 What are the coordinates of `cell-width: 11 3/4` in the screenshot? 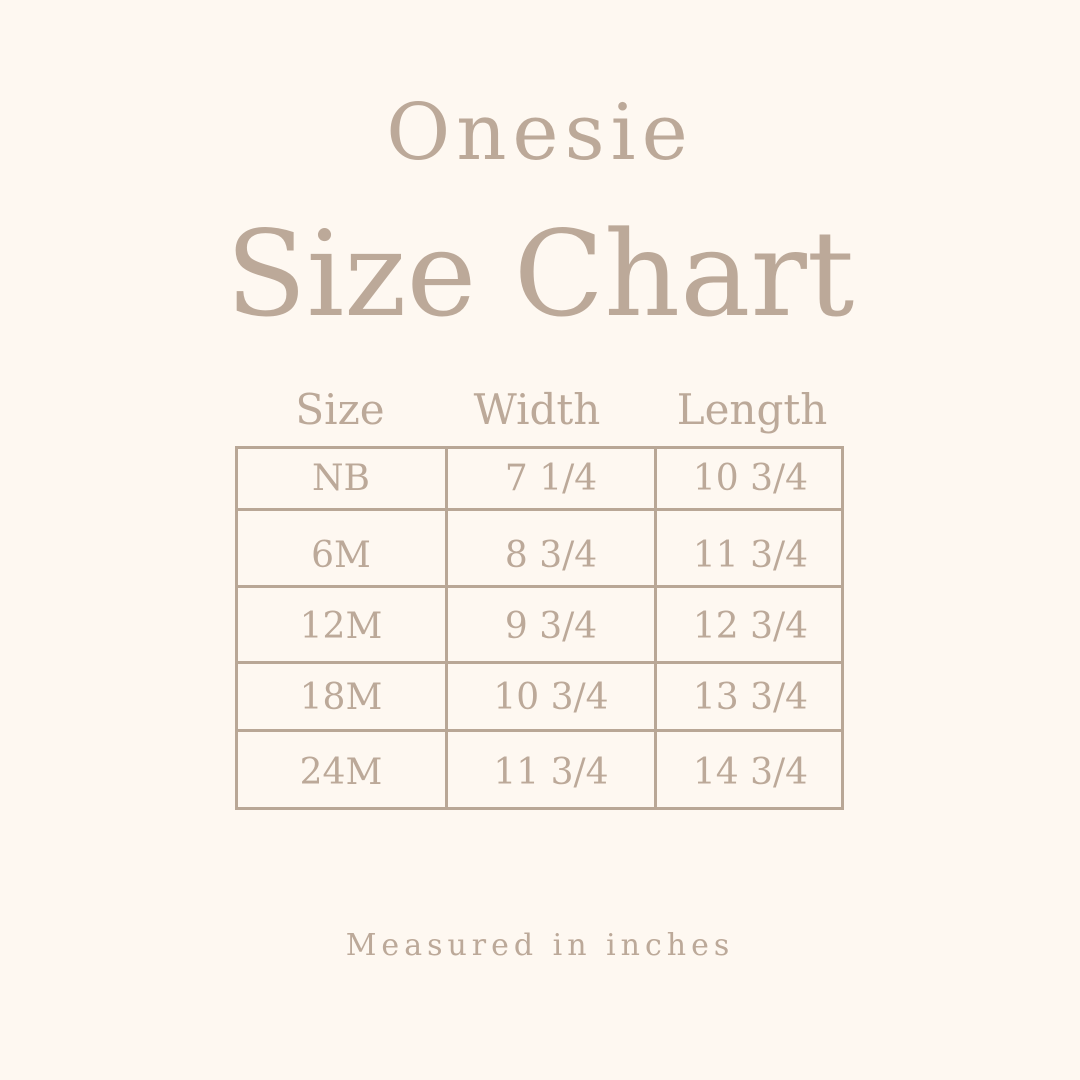 It's located at (551, 772).